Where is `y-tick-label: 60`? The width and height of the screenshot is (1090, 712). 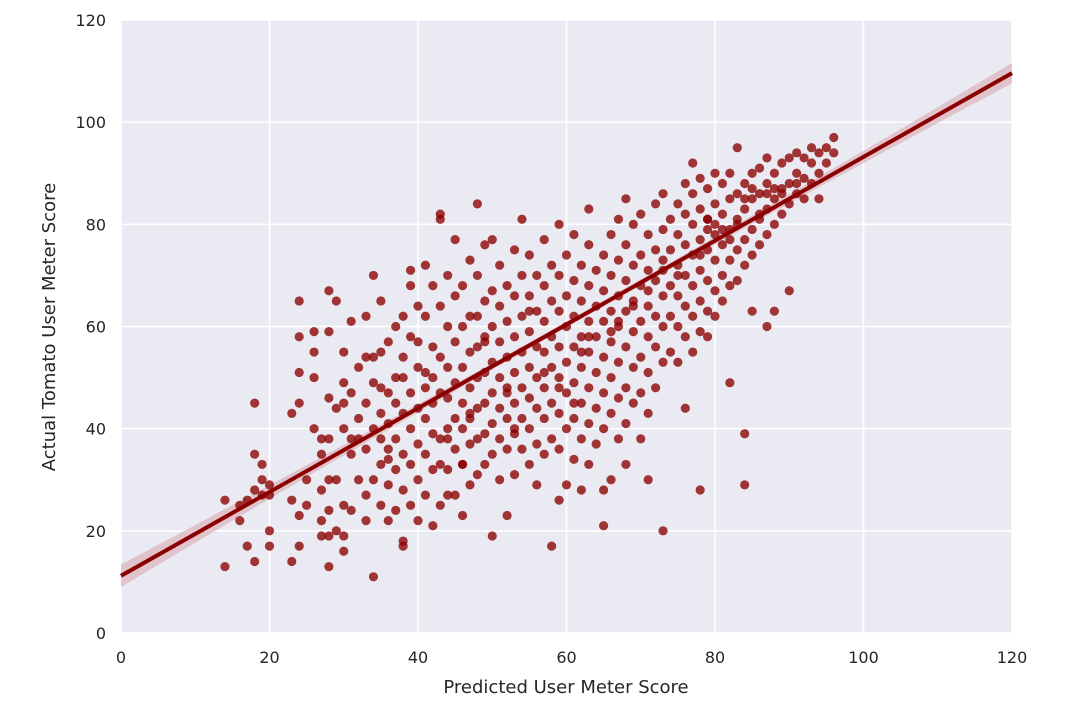
y-tick-label: 60 is located at coordinates (96, 327).